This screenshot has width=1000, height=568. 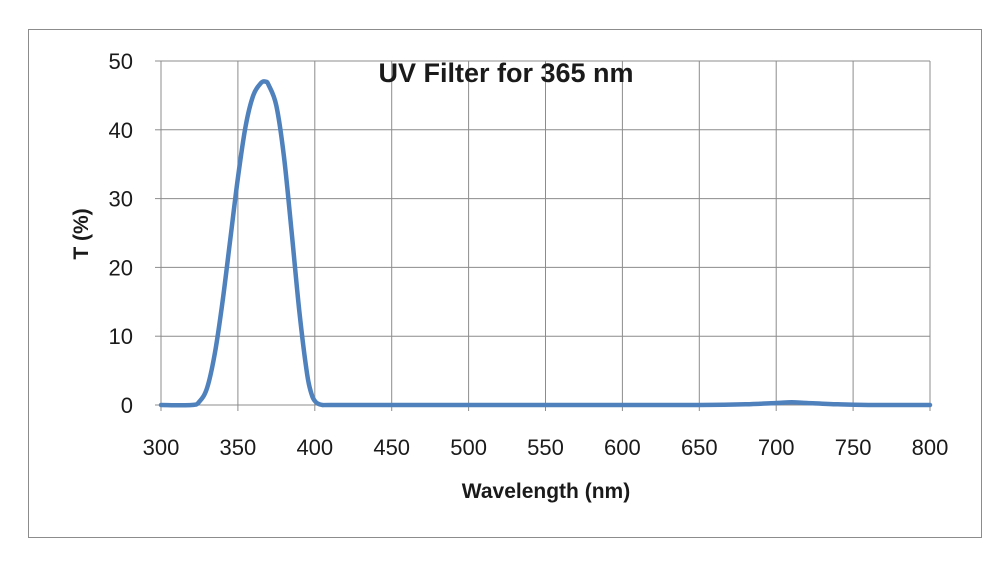 What do you see at coordinates (121, 61) in the screenshot?
I see `y-tick-label: 50` at bounding box center [121, 61].